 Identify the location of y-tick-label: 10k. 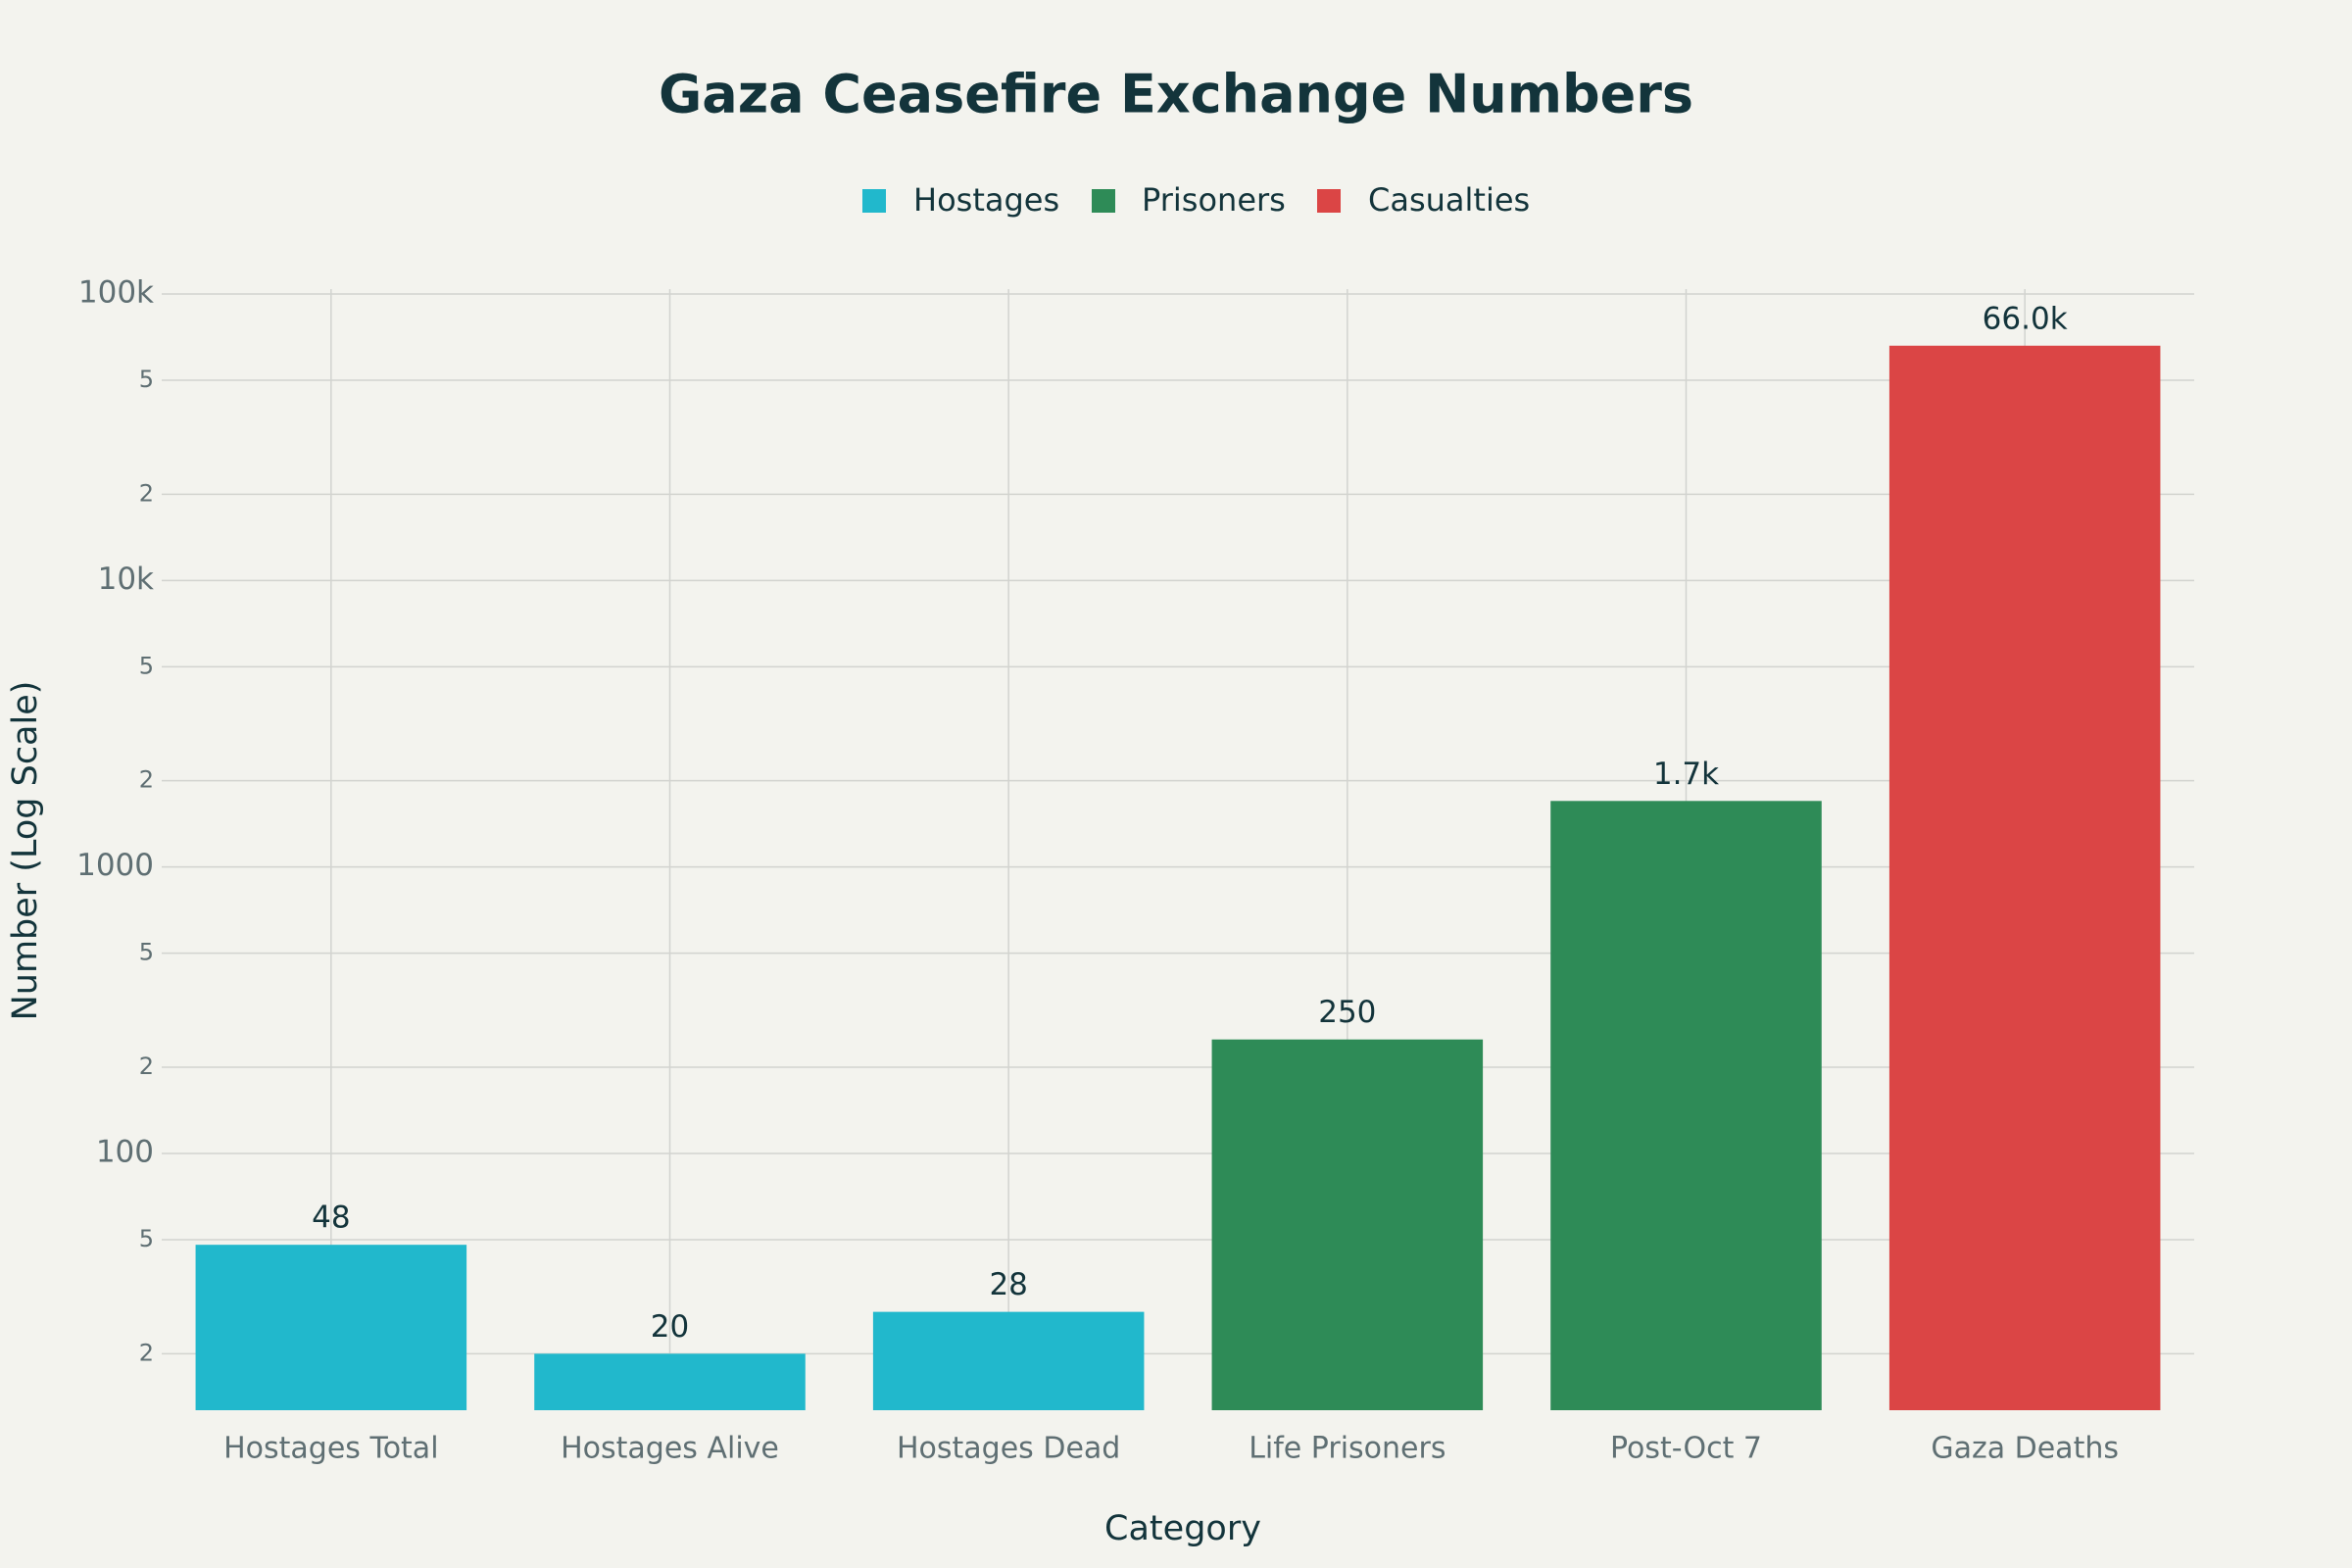
(126, 579).